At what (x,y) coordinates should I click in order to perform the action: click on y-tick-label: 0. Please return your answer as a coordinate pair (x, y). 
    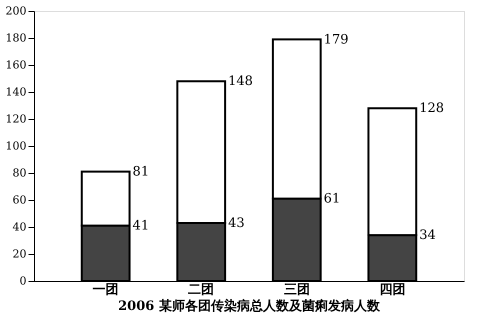
    Looking at the image, I should click on (23, 281).